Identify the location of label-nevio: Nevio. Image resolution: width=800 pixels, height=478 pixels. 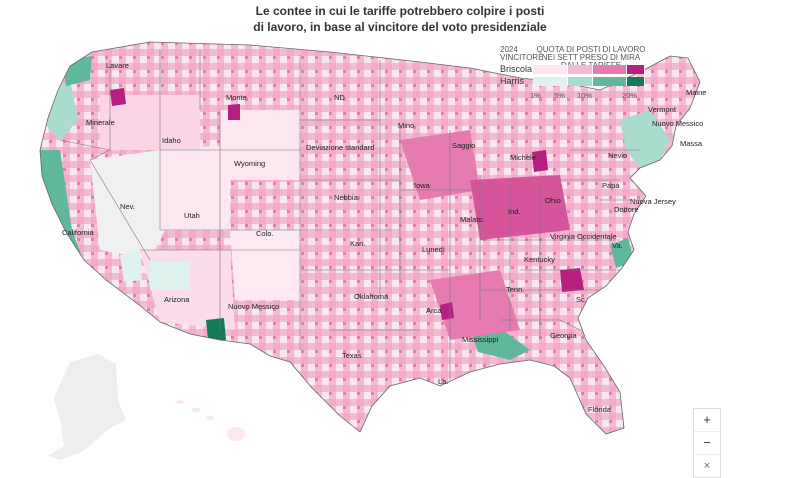
(617, 155).